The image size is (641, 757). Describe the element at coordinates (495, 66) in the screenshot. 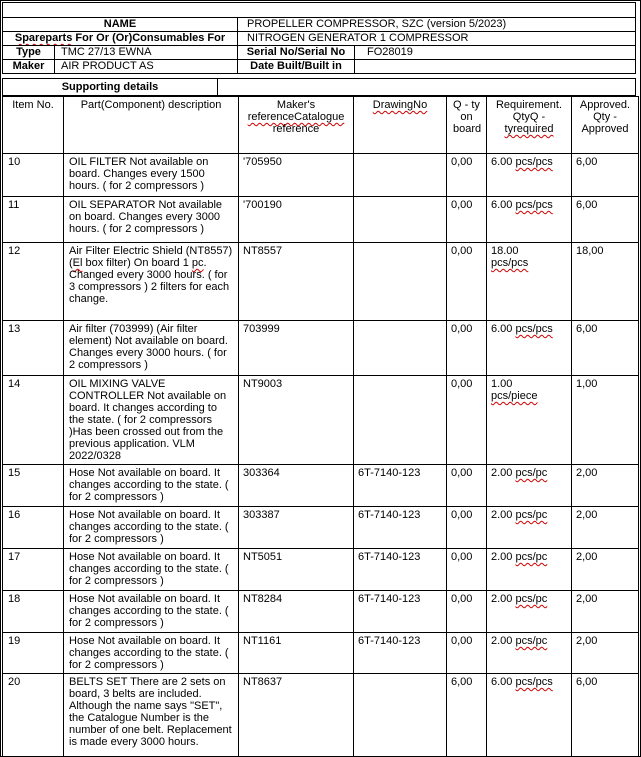

I see `date-built-value` at that location.